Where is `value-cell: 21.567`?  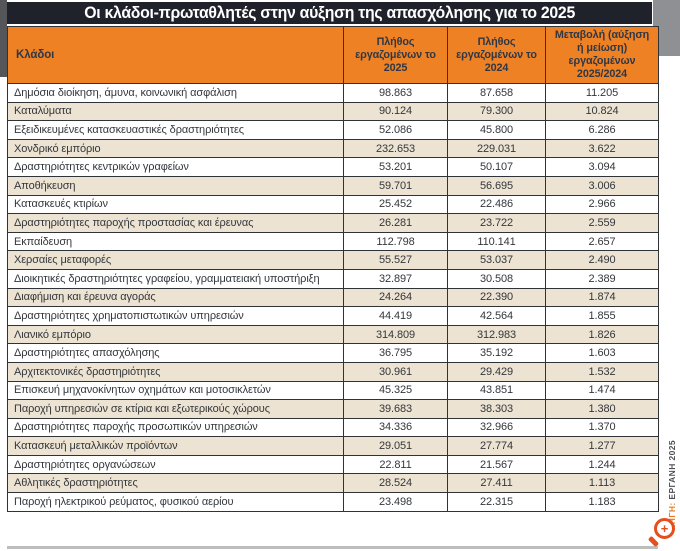 value-cell: 21.567 is located at coordinates (496, 464).